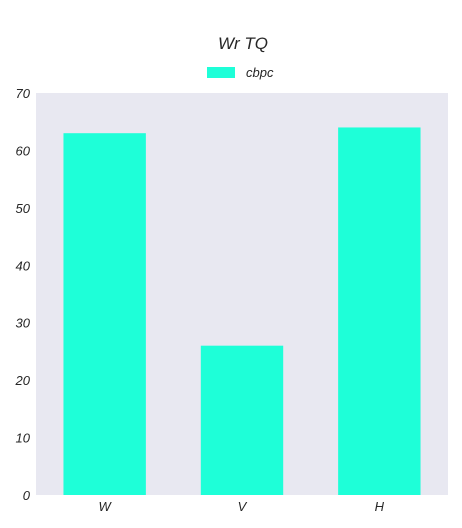  Describe the element at coordinates (240, 72) in the screenshot. I see `legend: cbpc` at that location.